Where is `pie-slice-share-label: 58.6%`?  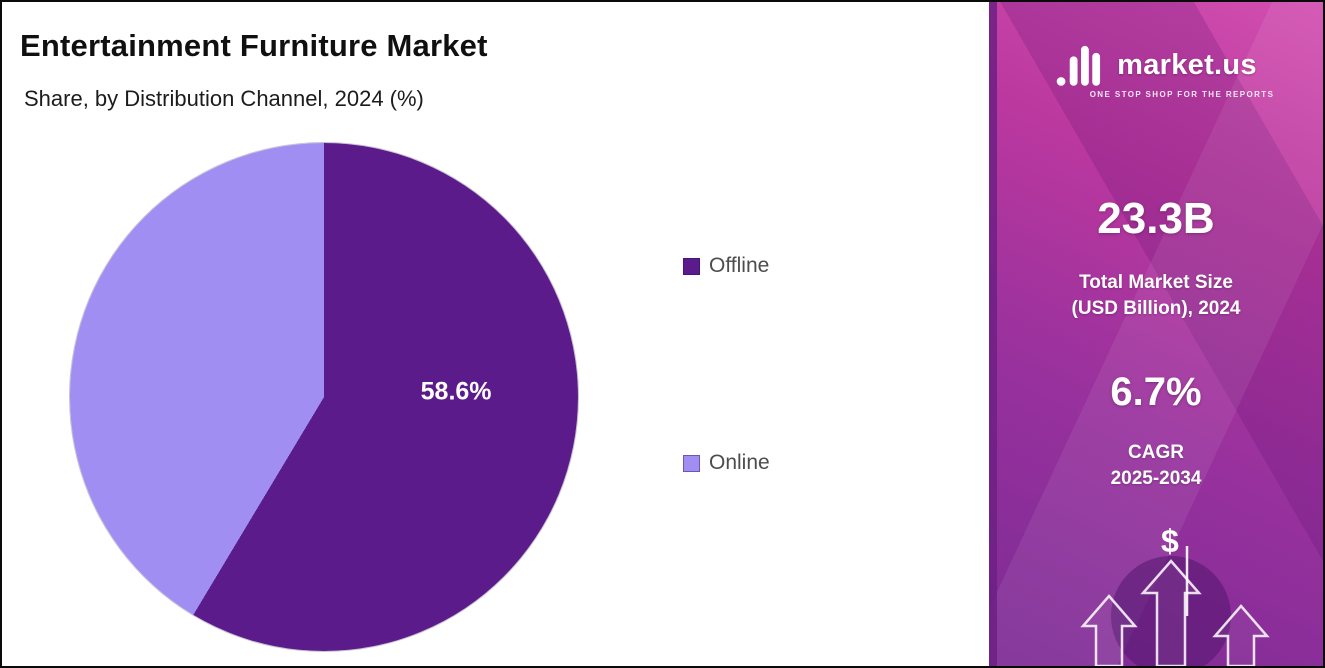
pie-slice-share-label: 58.6% is located at coordinates (456, 391).